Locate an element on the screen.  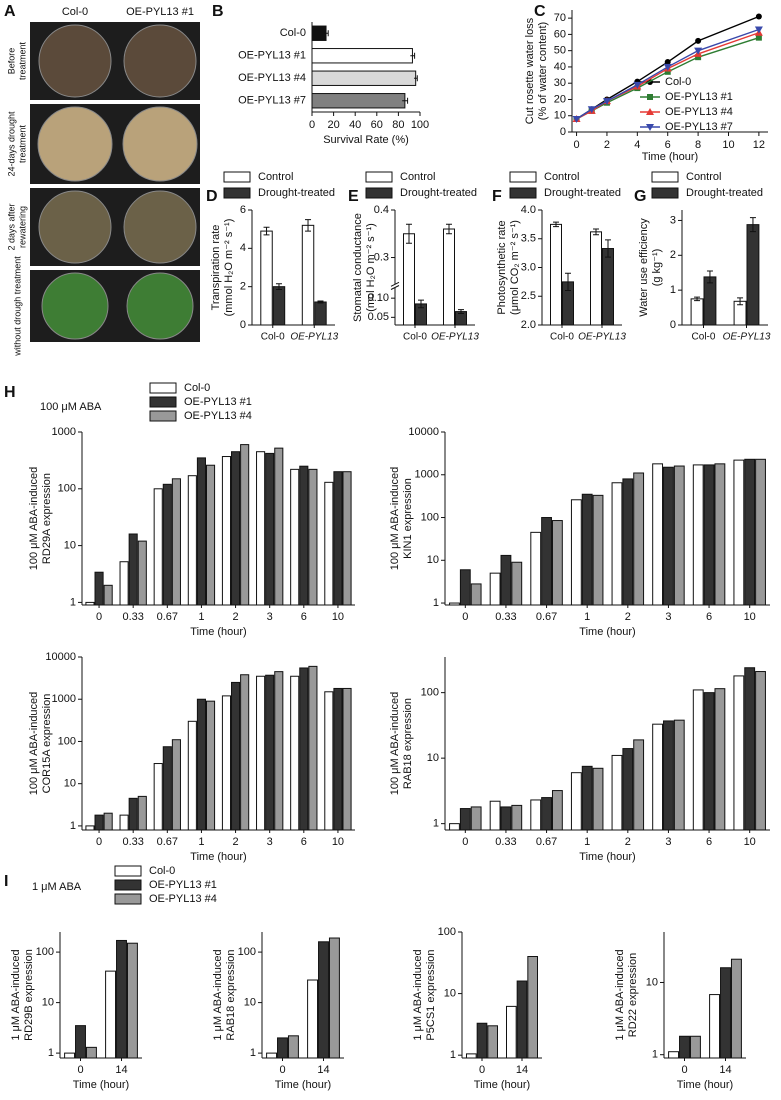
category-label: 3 is located at coordinates (270, 617).